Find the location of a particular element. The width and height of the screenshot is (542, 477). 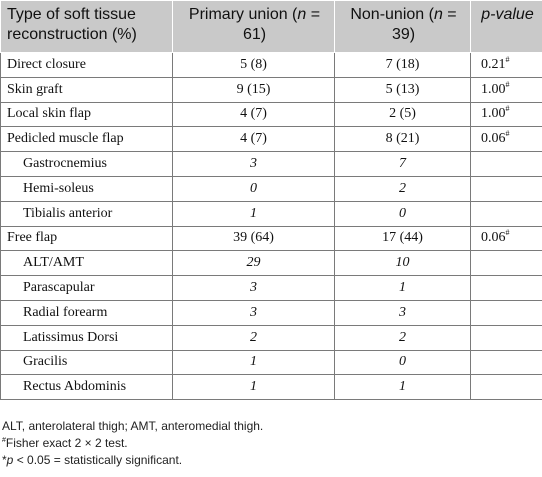

non-union-value: 7 (18) is located at coordinates (402, 65).